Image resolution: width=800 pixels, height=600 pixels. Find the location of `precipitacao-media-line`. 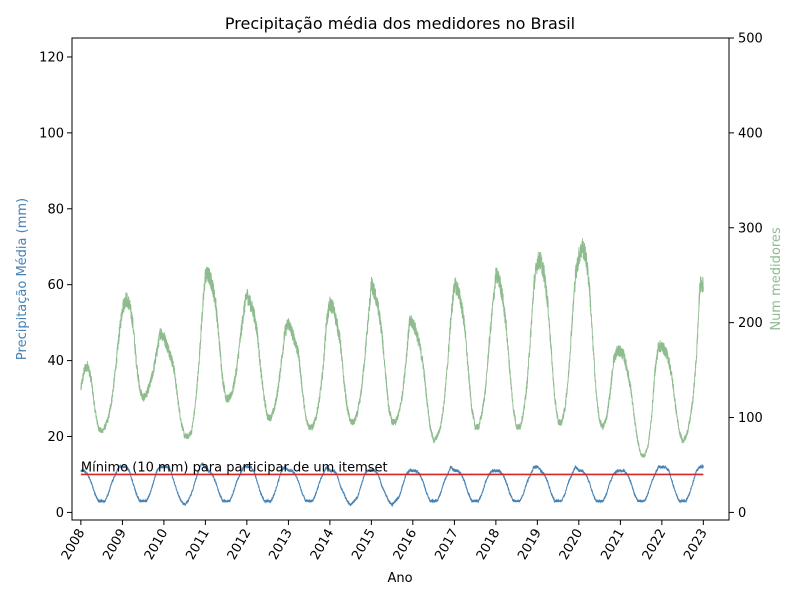

precipitacao-media-line is located at coordinates (392, 484).